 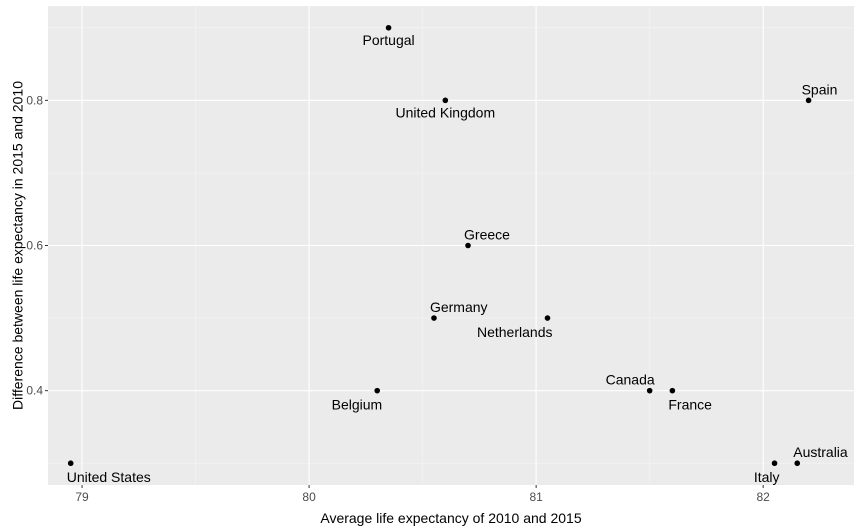 What do you see at coordinates (34, 391) in the screenshot?
I see `y-tick-label: 0.4` at bounding box center [34, 391].